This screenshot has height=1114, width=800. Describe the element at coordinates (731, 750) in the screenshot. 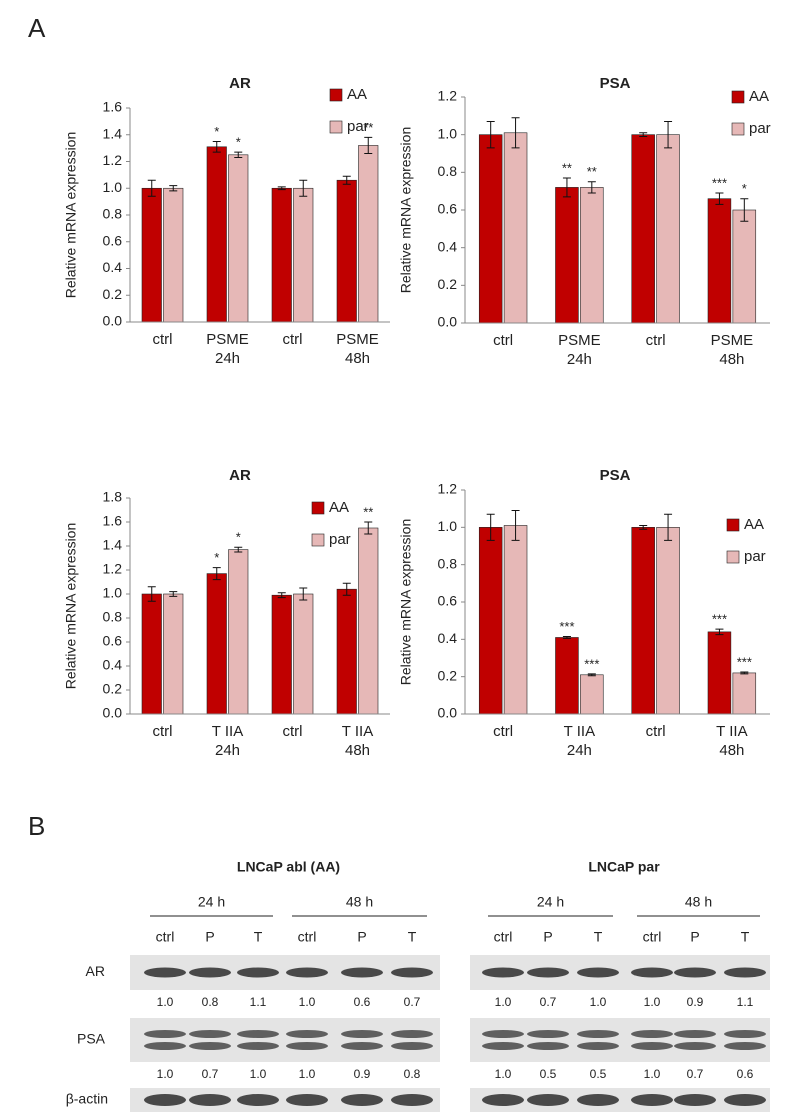

I see `x-tick-label: 48h` at that location.